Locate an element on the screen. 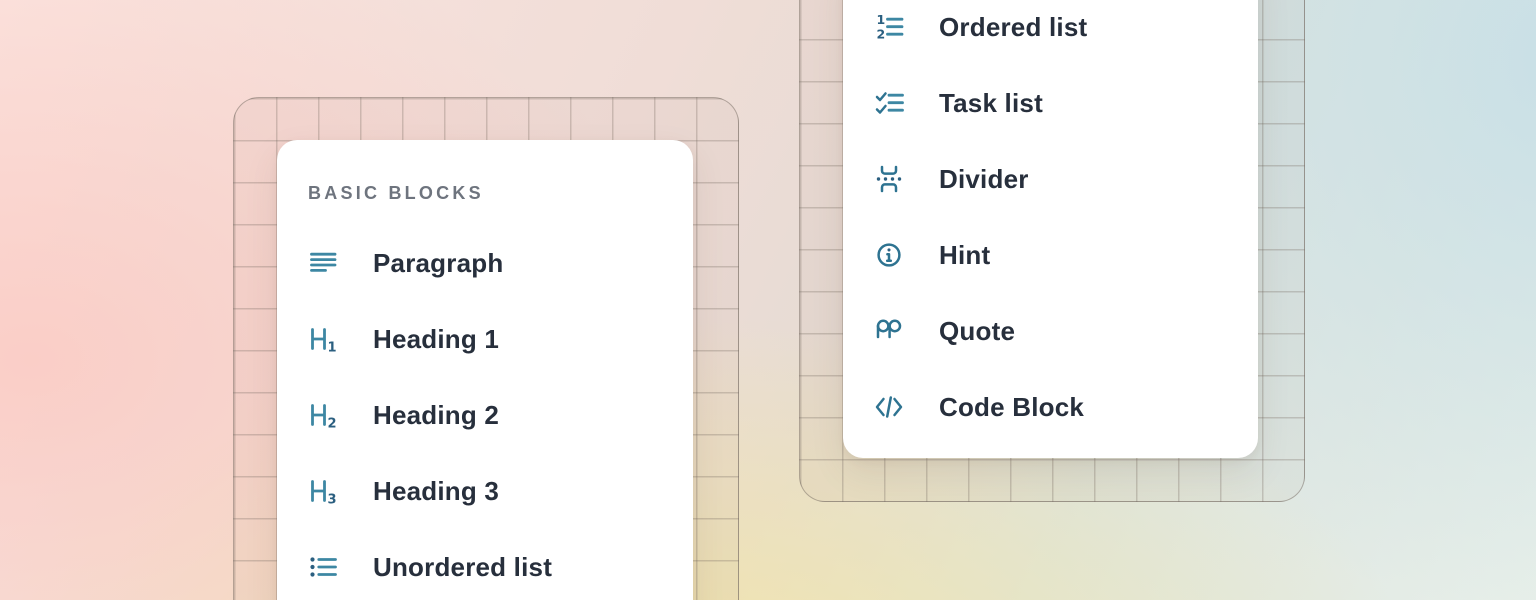 This screenshot has width=1536, height=600. unordered-list-icon is located at coordinates (323, 567).